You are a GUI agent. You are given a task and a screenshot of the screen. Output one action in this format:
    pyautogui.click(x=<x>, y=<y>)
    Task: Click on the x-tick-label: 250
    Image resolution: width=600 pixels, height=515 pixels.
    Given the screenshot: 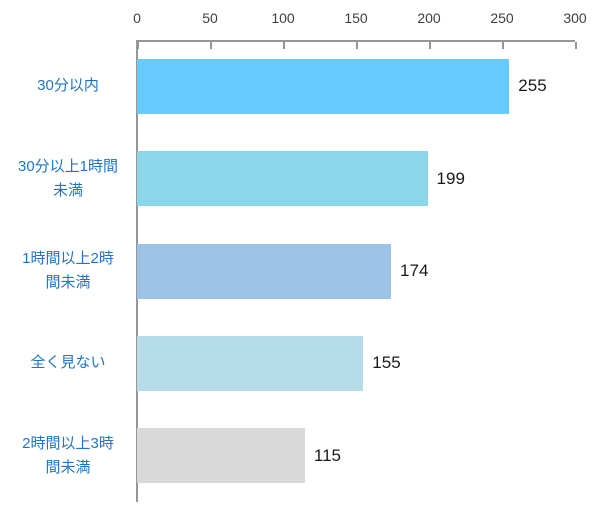 What is the action you would take?
    pyautogui.click(x=502, y=18)
    